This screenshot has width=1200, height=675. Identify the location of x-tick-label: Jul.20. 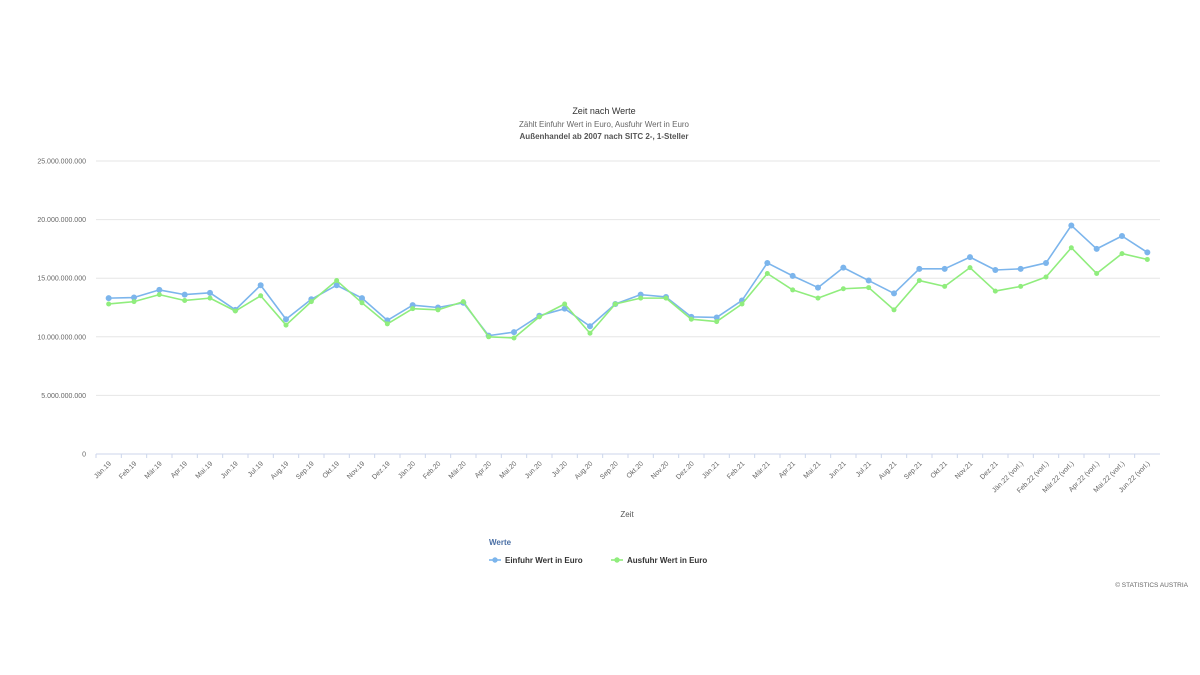
(560, 469).